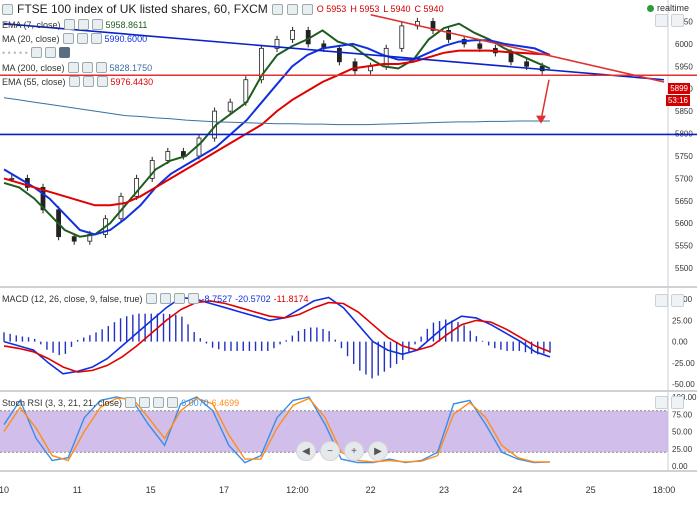  Describe the element at coordinates (69, 24) in the screenshot. I see `legend-ema7-settings-icon` at that location.